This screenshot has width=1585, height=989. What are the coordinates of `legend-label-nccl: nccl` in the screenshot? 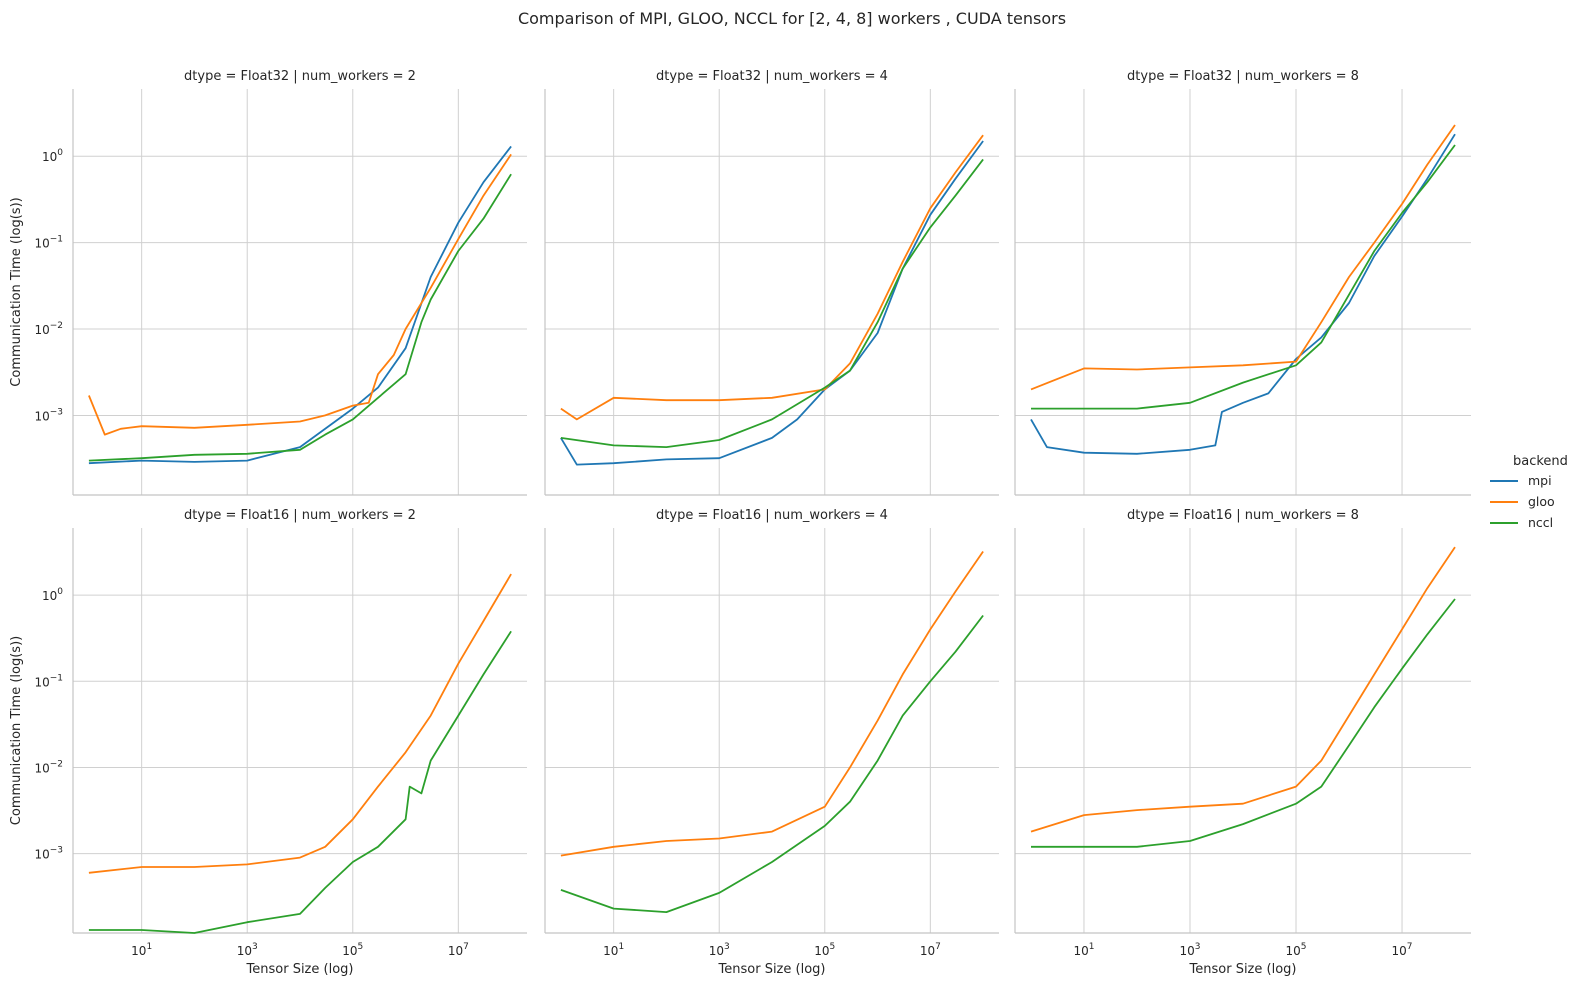 It's located at (1540, 522).